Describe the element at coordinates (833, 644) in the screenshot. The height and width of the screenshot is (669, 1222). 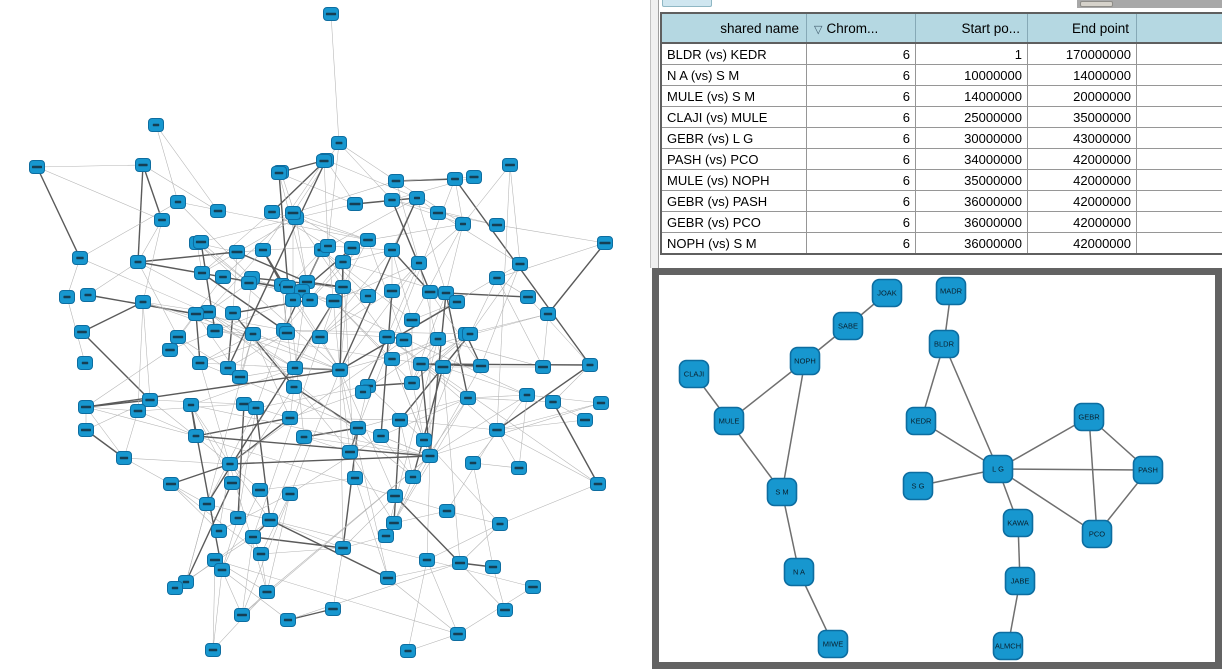
I see `network-node-MIWE: MIWE` at that location.